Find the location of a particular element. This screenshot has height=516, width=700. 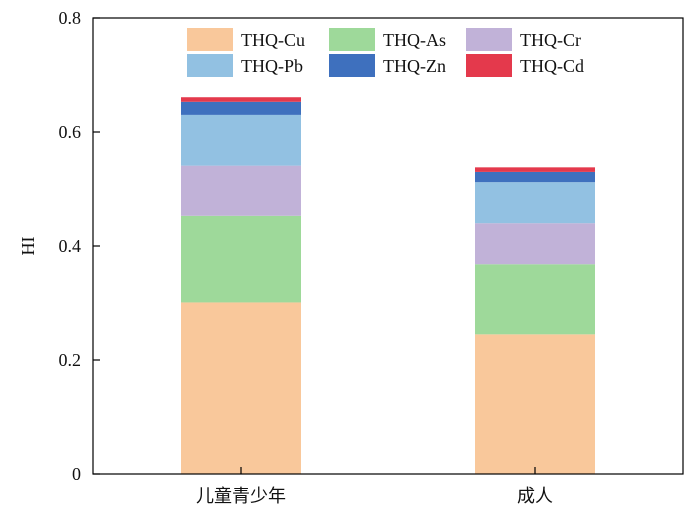

legend: THQ-Cu THQ-As THQ-Cr THQ-Pb THQ-Zn THQ-Cd is located at coordinates (385, 52).